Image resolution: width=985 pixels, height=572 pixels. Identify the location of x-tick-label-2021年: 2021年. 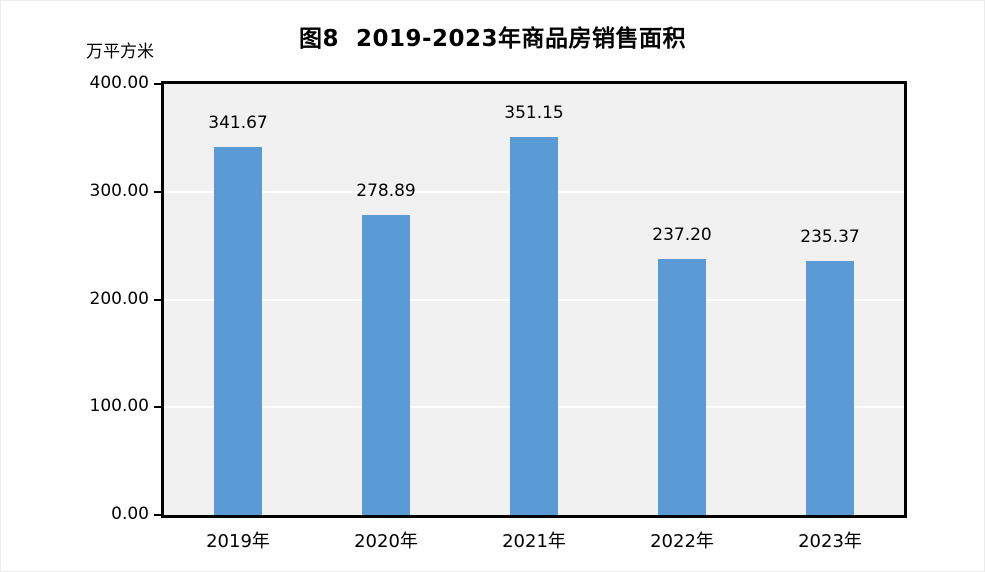
(534, 541).